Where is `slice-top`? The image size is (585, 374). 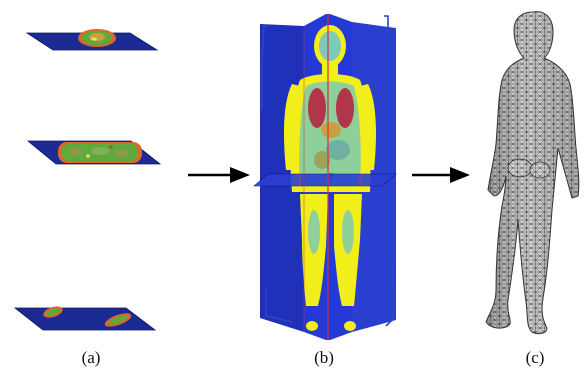 slice-top is located at coordinates (92, 40).